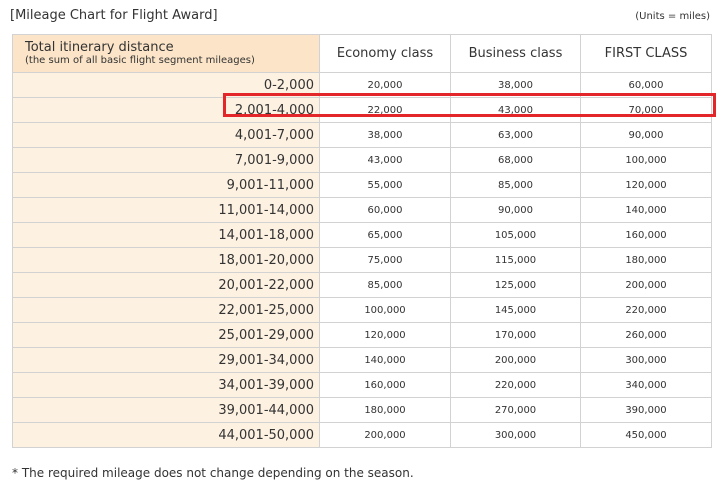  I want to click on economy-column-header: Economy class, so click(385, 53).